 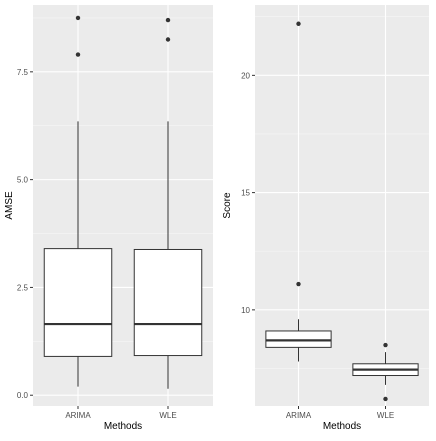 What do you see at coordinates (245, 75) in the screenshot?
I see `y-tick-label: 20` at bounding box center [245, 75].